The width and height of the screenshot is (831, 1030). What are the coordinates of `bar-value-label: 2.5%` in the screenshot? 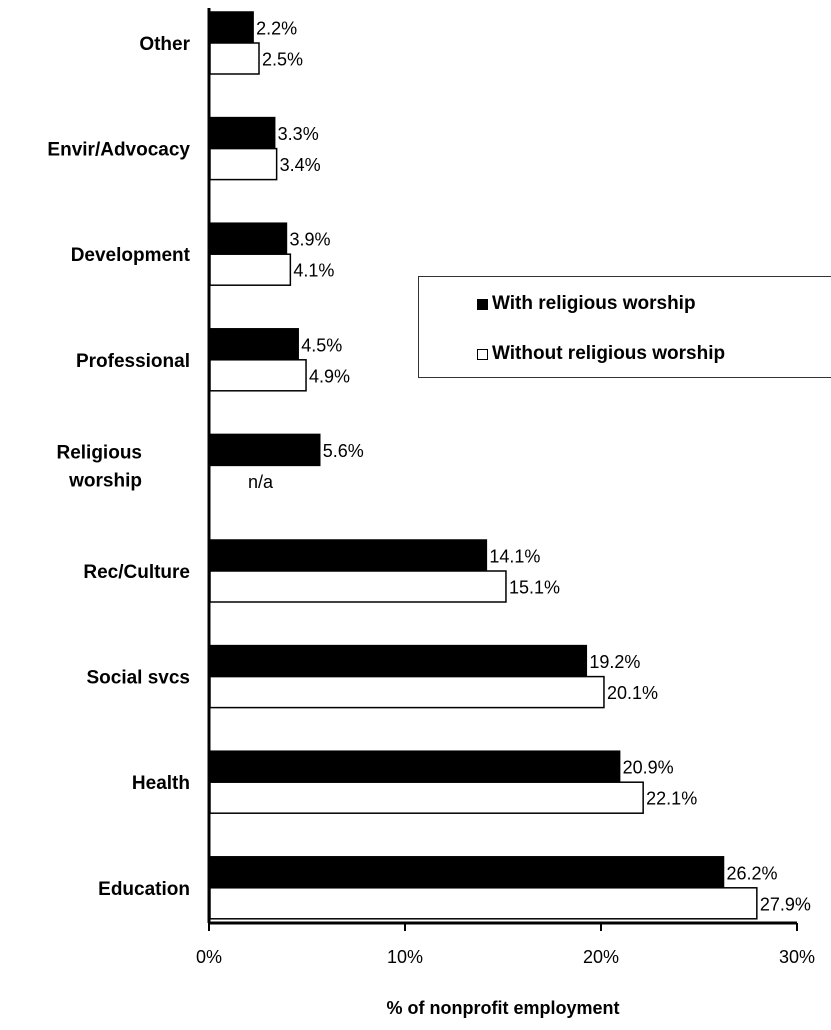 It's located at (282, 60).